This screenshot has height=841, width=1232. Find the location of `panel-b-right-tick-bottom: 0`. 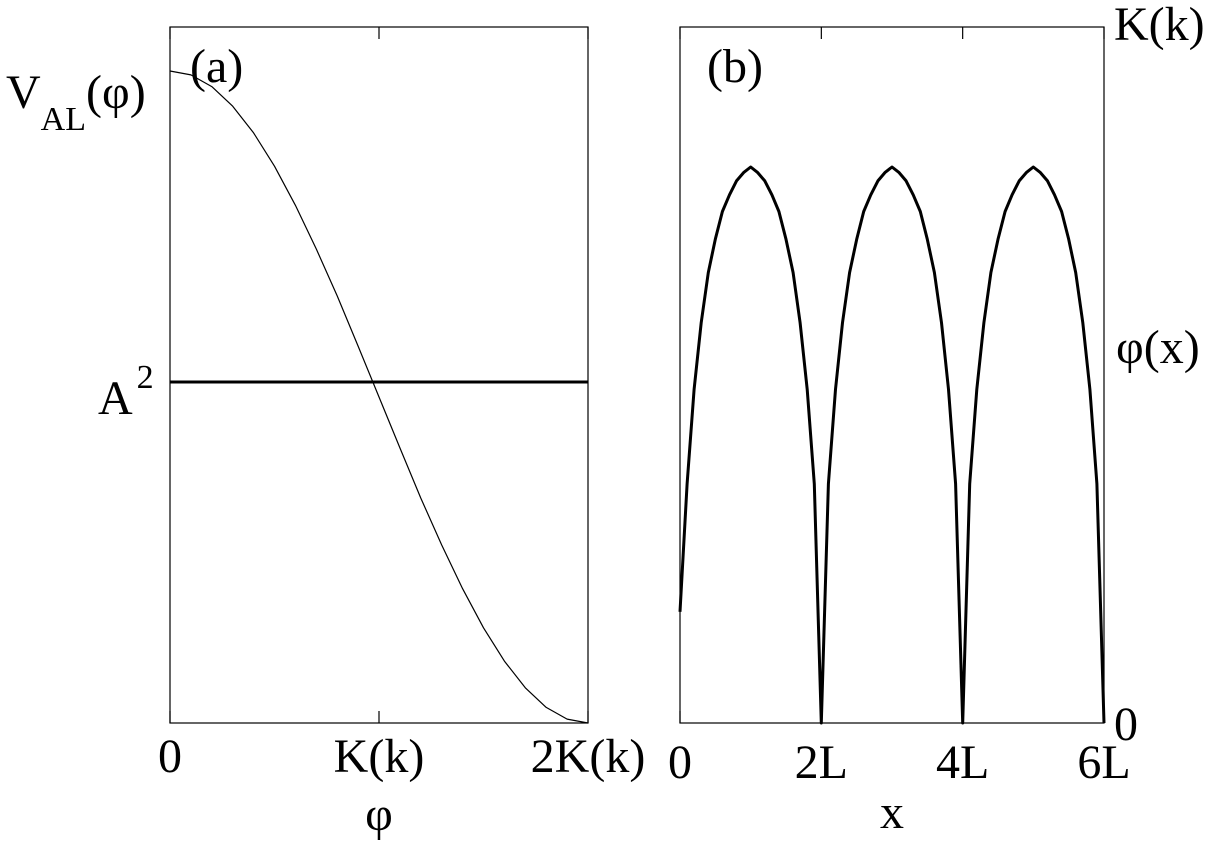

panel-b-right-tick-bottom: 0 is located at coordinates (1126, 724).